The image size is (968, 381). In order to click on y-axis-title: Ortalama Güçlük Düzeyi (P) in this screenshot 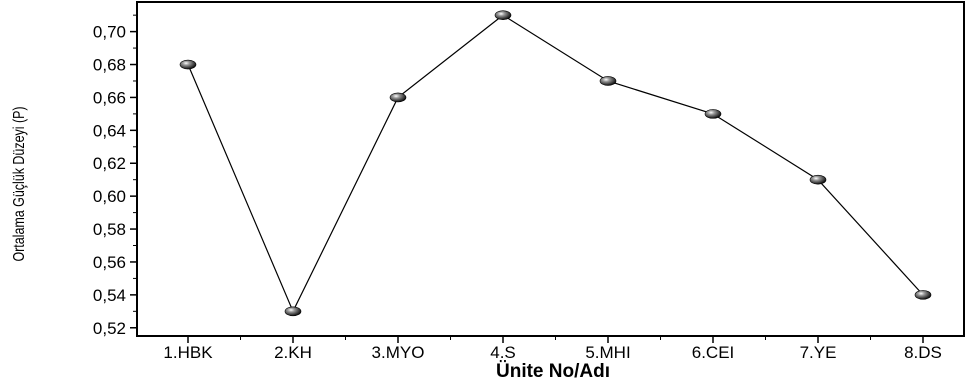, I will do `click(20, 183)`.